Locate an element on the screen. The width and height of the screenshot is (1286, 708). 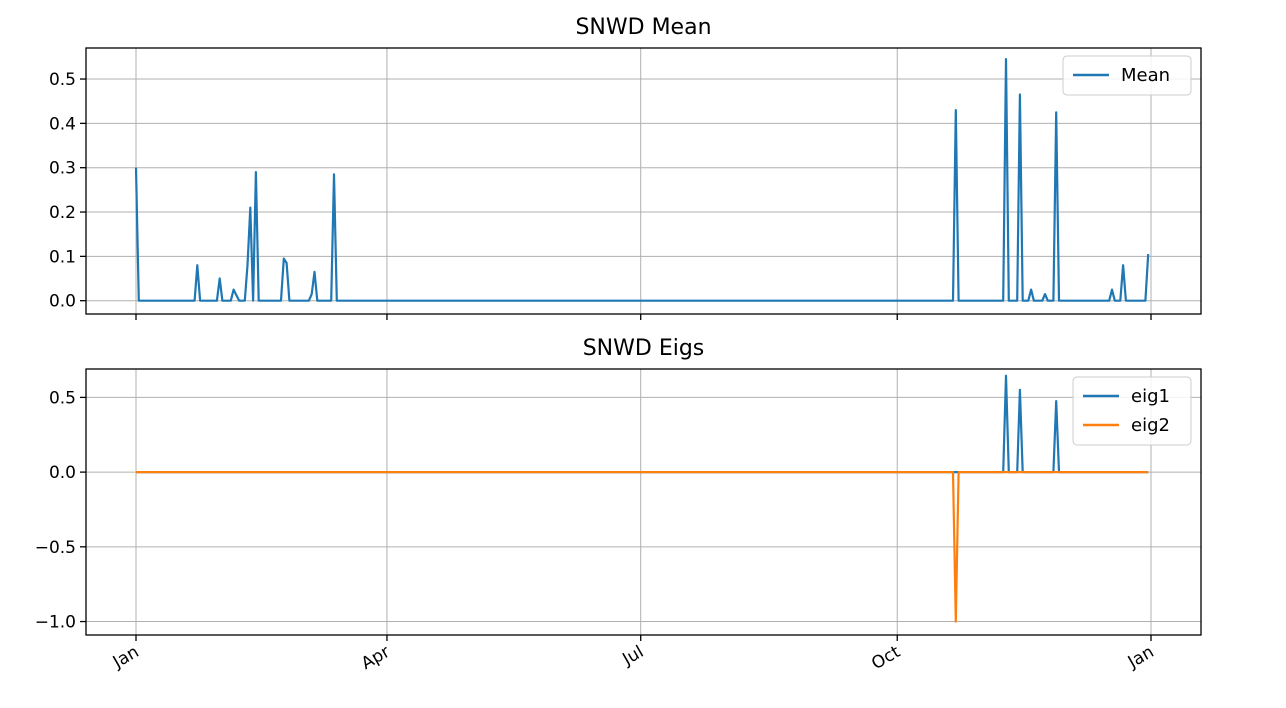
legend: Mean is located at coordinates (1127, 75).